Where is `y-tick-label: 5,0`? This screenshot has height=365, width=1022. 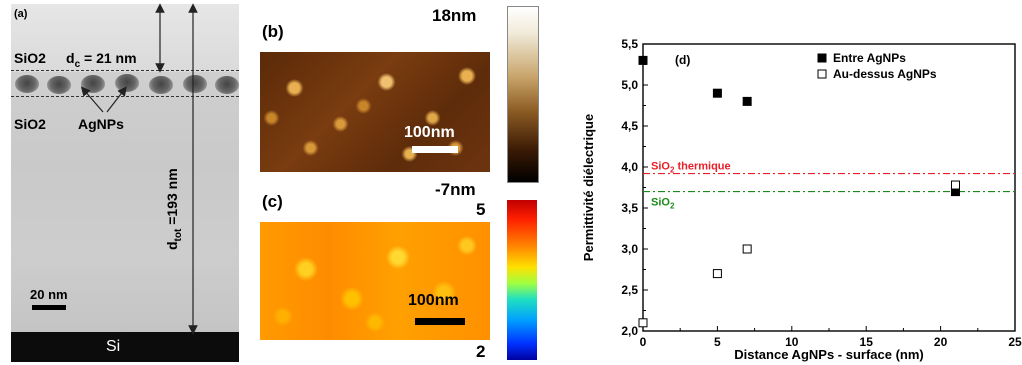 y-tick-label: 5,0 is located at coordinates (629, 85).